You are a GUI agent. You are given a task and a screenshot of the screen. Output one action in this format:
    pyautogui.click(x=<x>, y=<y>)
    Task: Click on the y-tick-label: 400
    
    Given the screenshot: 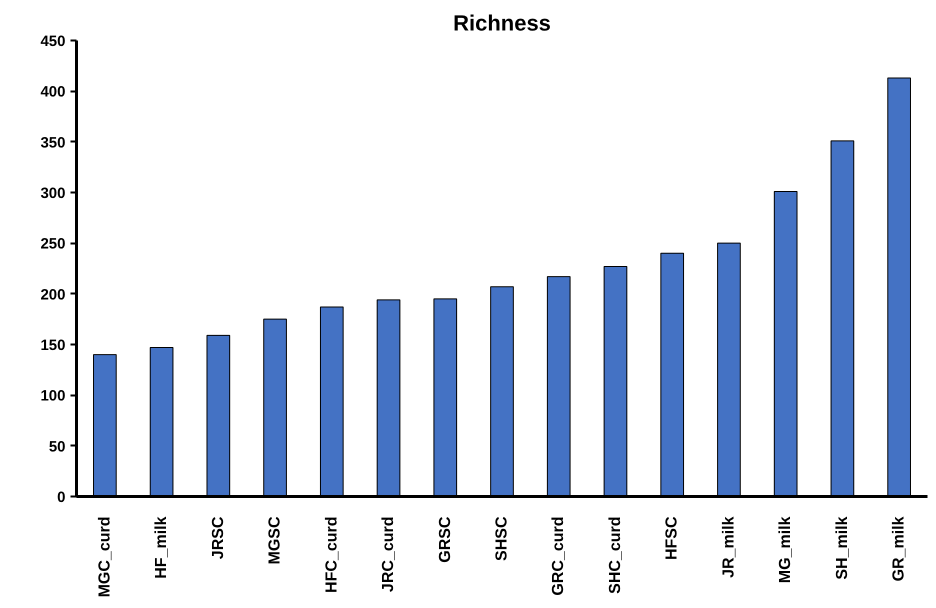 What is the action you would take?
    pyautogui.click(x=53, y=92)
    